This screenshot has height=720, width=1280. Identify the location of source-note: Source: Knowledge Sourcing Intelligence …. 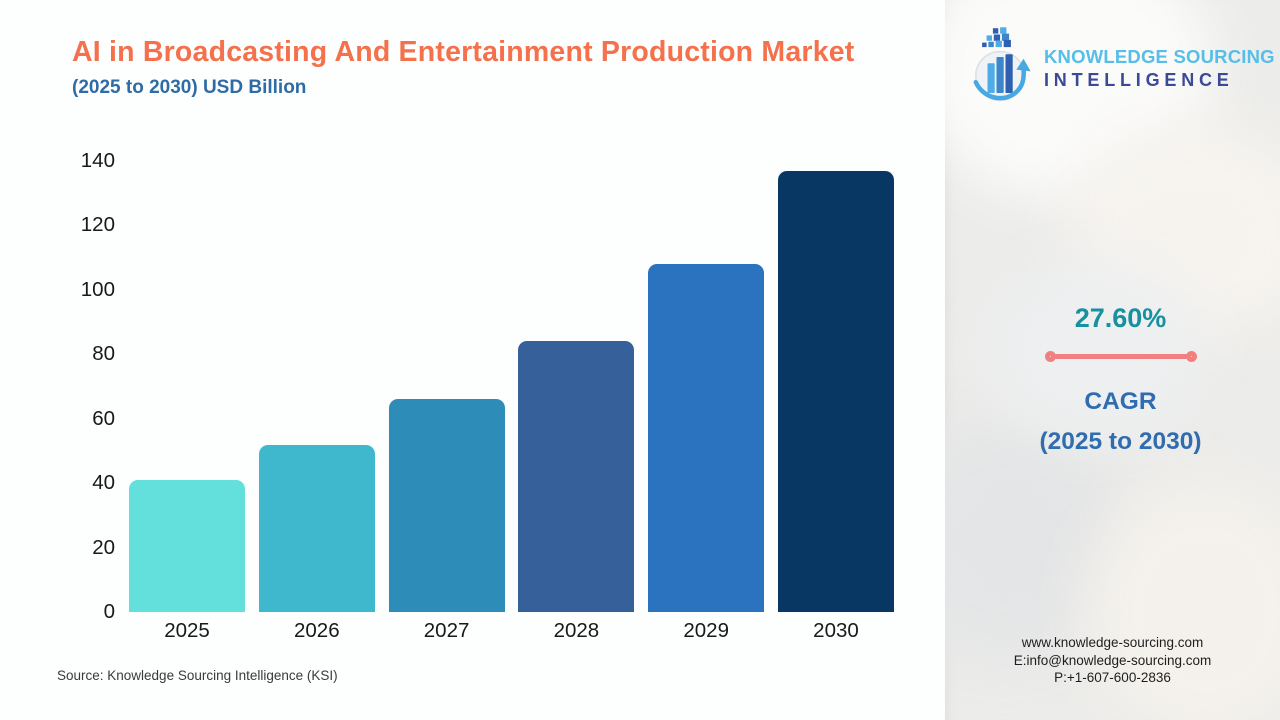
(197, 675).